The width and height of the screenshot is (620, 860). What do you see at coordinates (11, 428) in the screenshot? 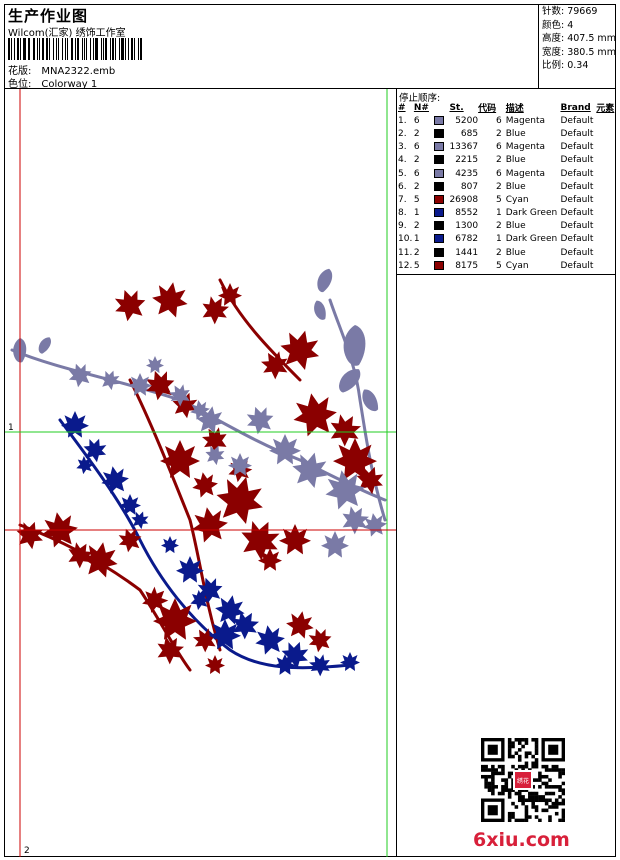
I see `guide-label-1: 1` at bounding box center [11, 428].